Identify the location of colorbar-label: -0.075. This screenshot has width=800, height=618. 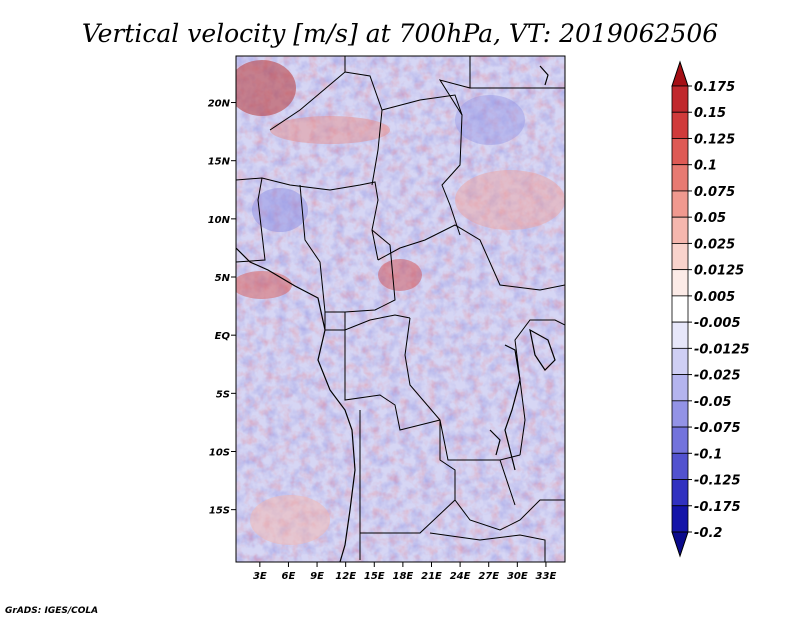
(717, 428).